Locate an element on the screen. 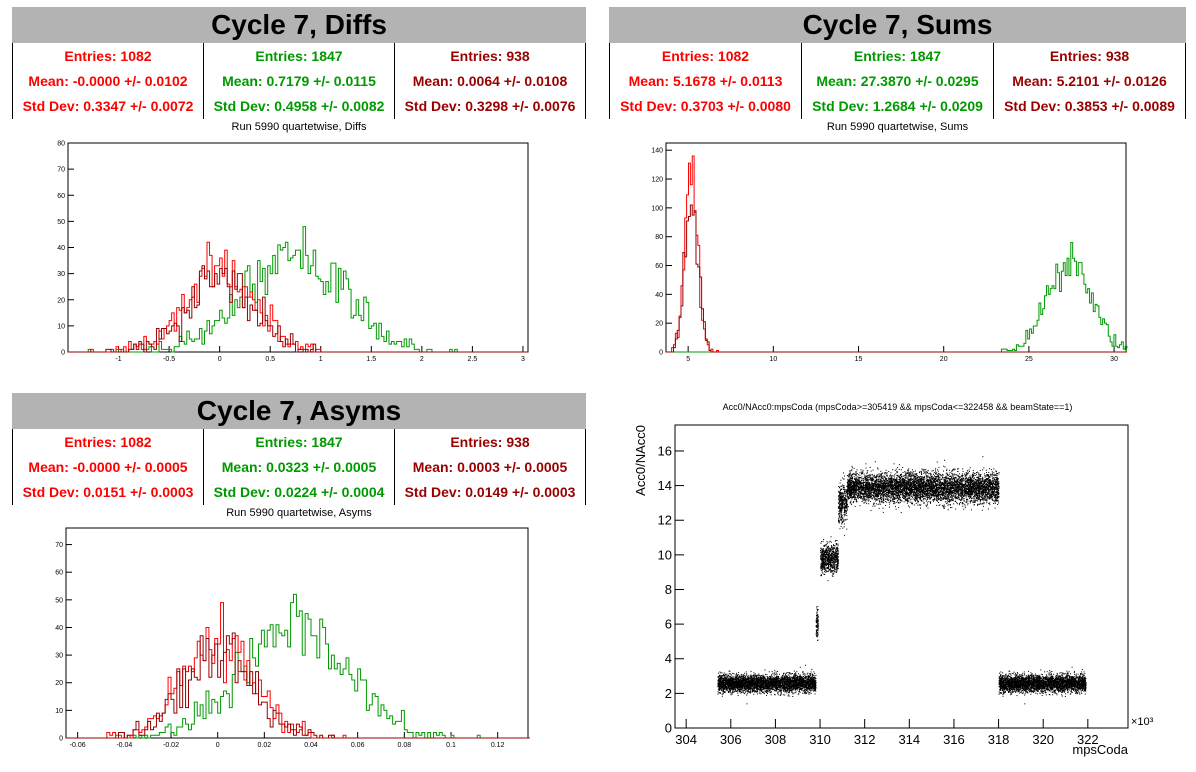 The height and width of the screenshot is (772, 1196). asyms-xtick-label: -0.06 is located at coordinates (78, 745).